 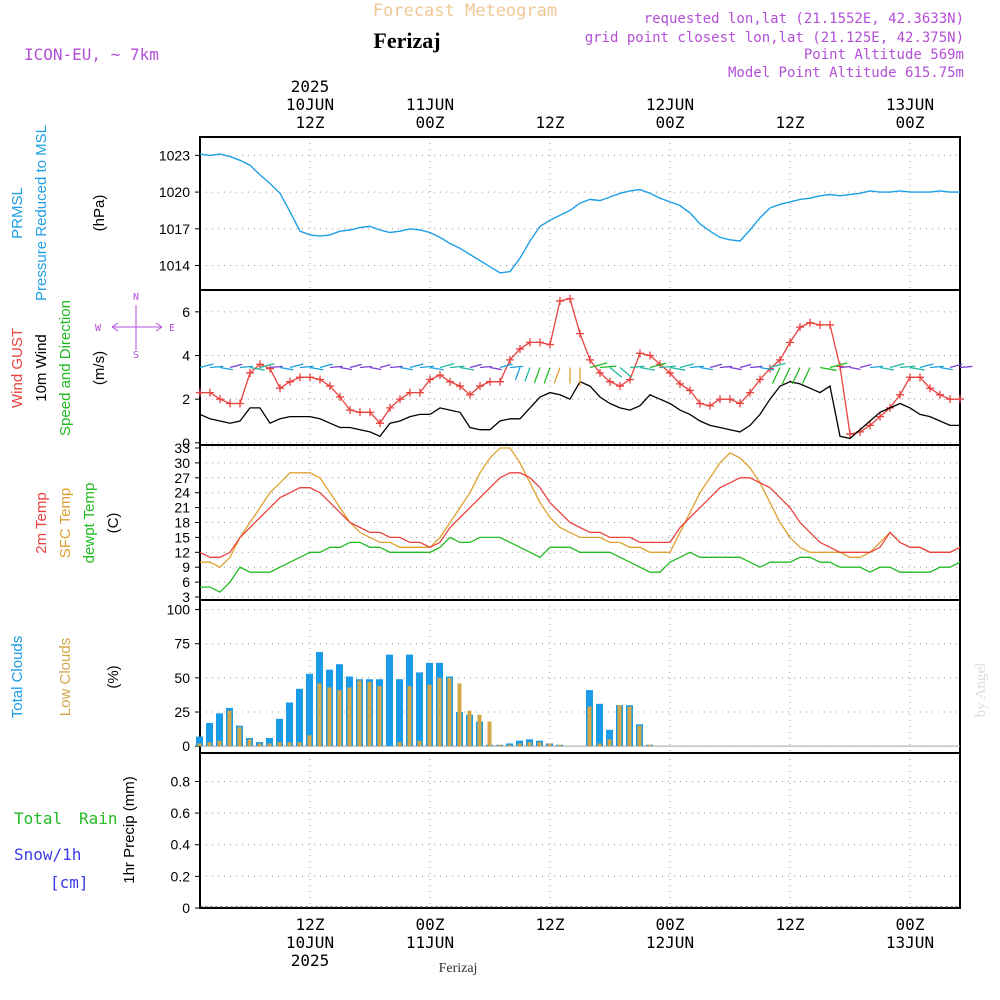 I want to click on y-tick-label-pressure: 1014, so click(x=174, y=266).